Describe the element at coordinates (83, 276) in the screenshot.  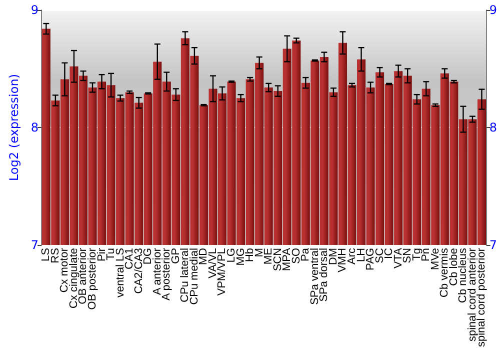
I see `x-tick-label: OB anterior` at that location.